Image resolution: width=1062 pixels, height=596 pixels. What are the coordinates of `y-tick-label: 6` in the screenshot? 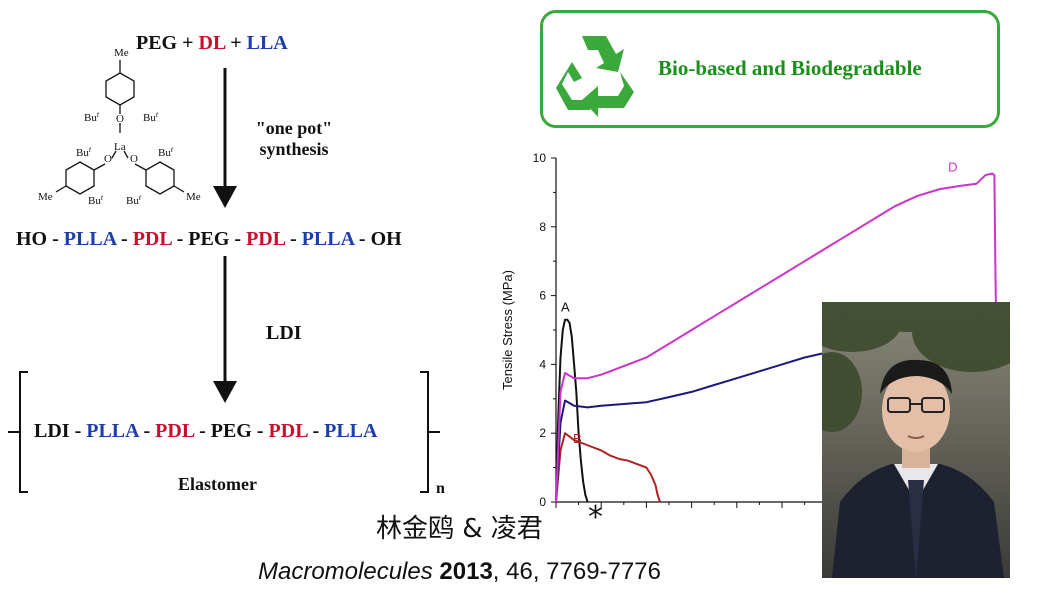 It's located at (542, 296).